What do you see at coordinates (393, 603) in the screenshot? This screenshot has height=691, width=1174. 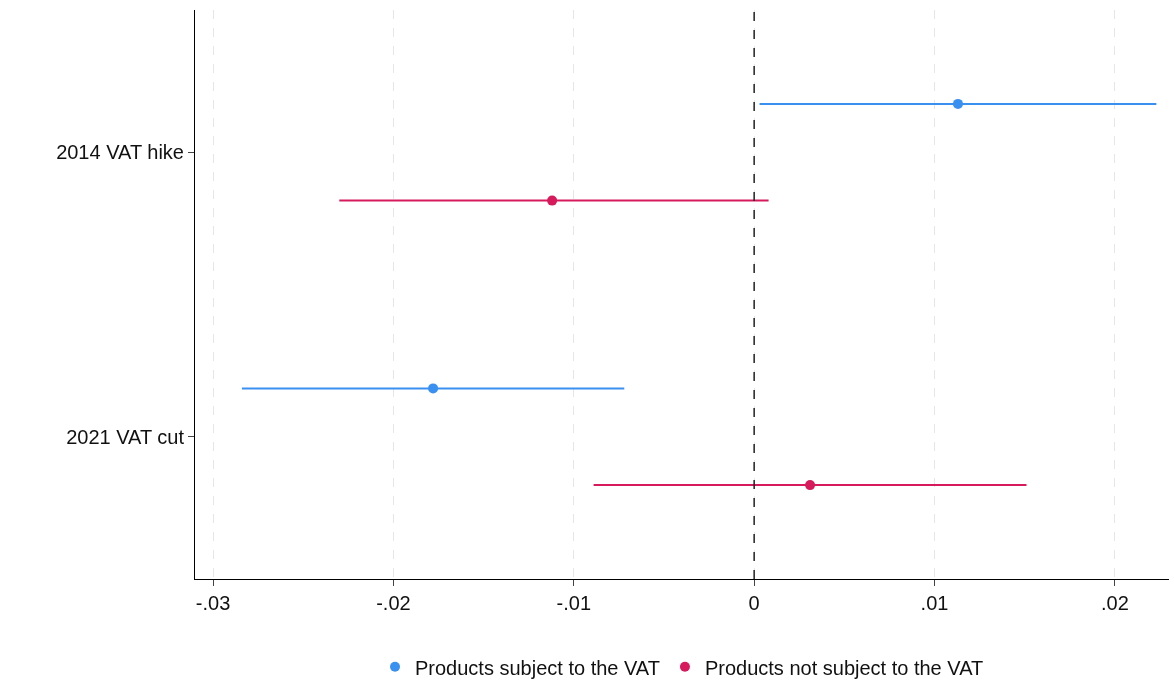 I see `x-tick-label: -.02` at bounding box center [393, 603].